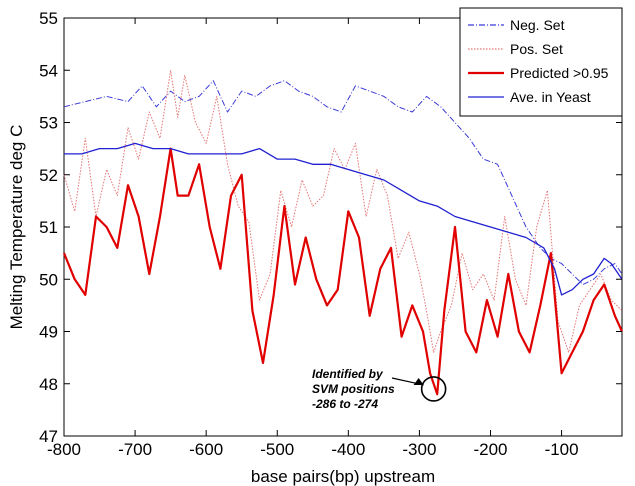 The image size is (635, 486). What do you see at coordinates (277, 449) in the screenshot?
I see `x-tick-label: -500` at bounding box center [277, 449].